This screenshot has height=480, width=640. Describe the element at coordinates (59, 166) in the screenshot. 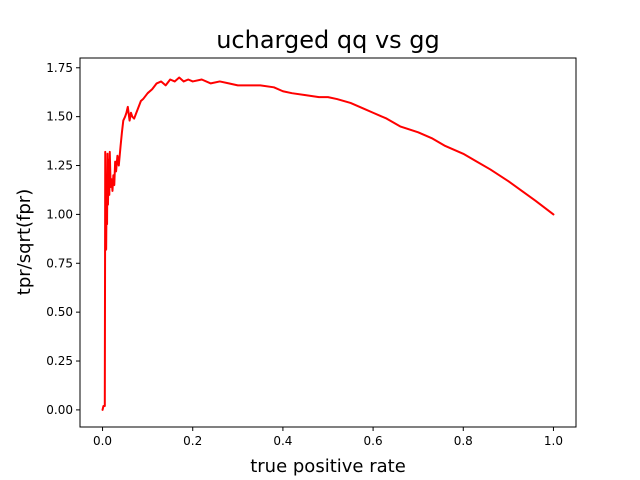

I see `y-tick-label: 1.25` at that location.